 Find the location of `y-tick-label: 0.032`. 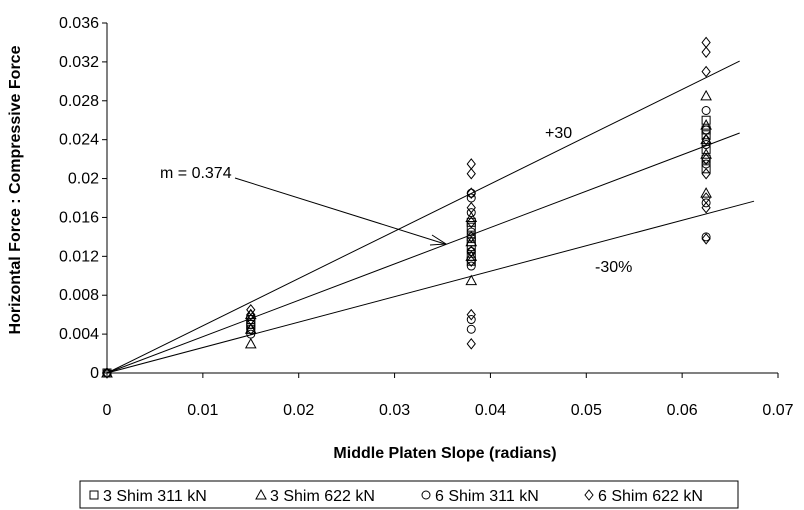

y-tick-label: 0.032 is located at coordinates (79, 62).